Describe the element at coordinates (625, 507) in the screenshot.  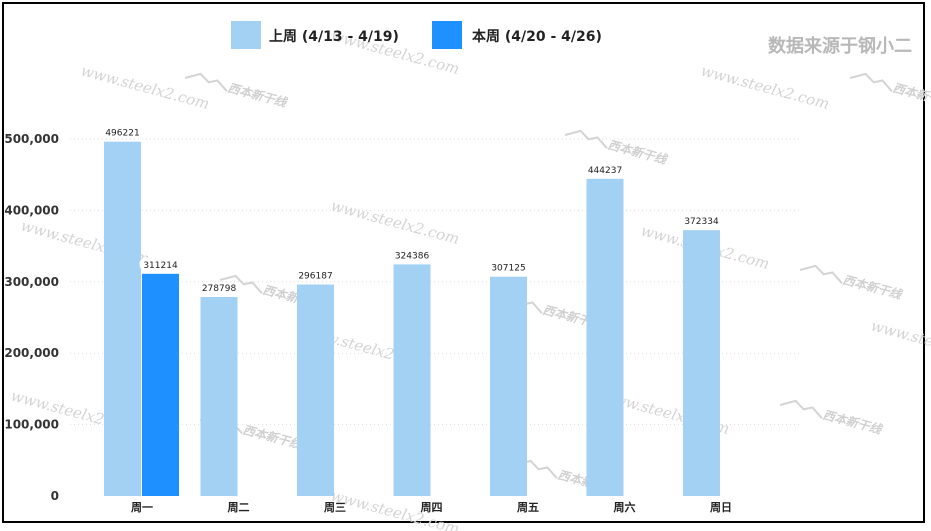
I see `x-category-label: 周六` at that location.